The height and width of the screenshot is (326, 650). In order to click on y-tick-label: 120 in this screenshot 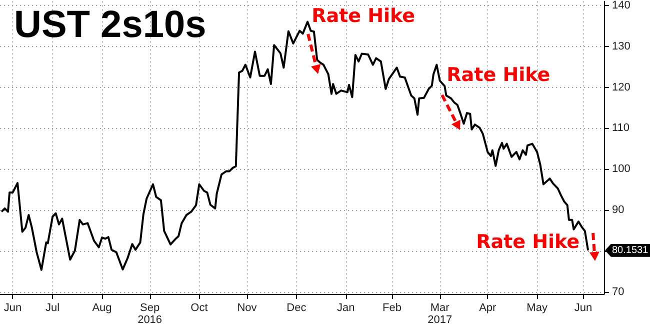, I will do `click(621, 87)`.